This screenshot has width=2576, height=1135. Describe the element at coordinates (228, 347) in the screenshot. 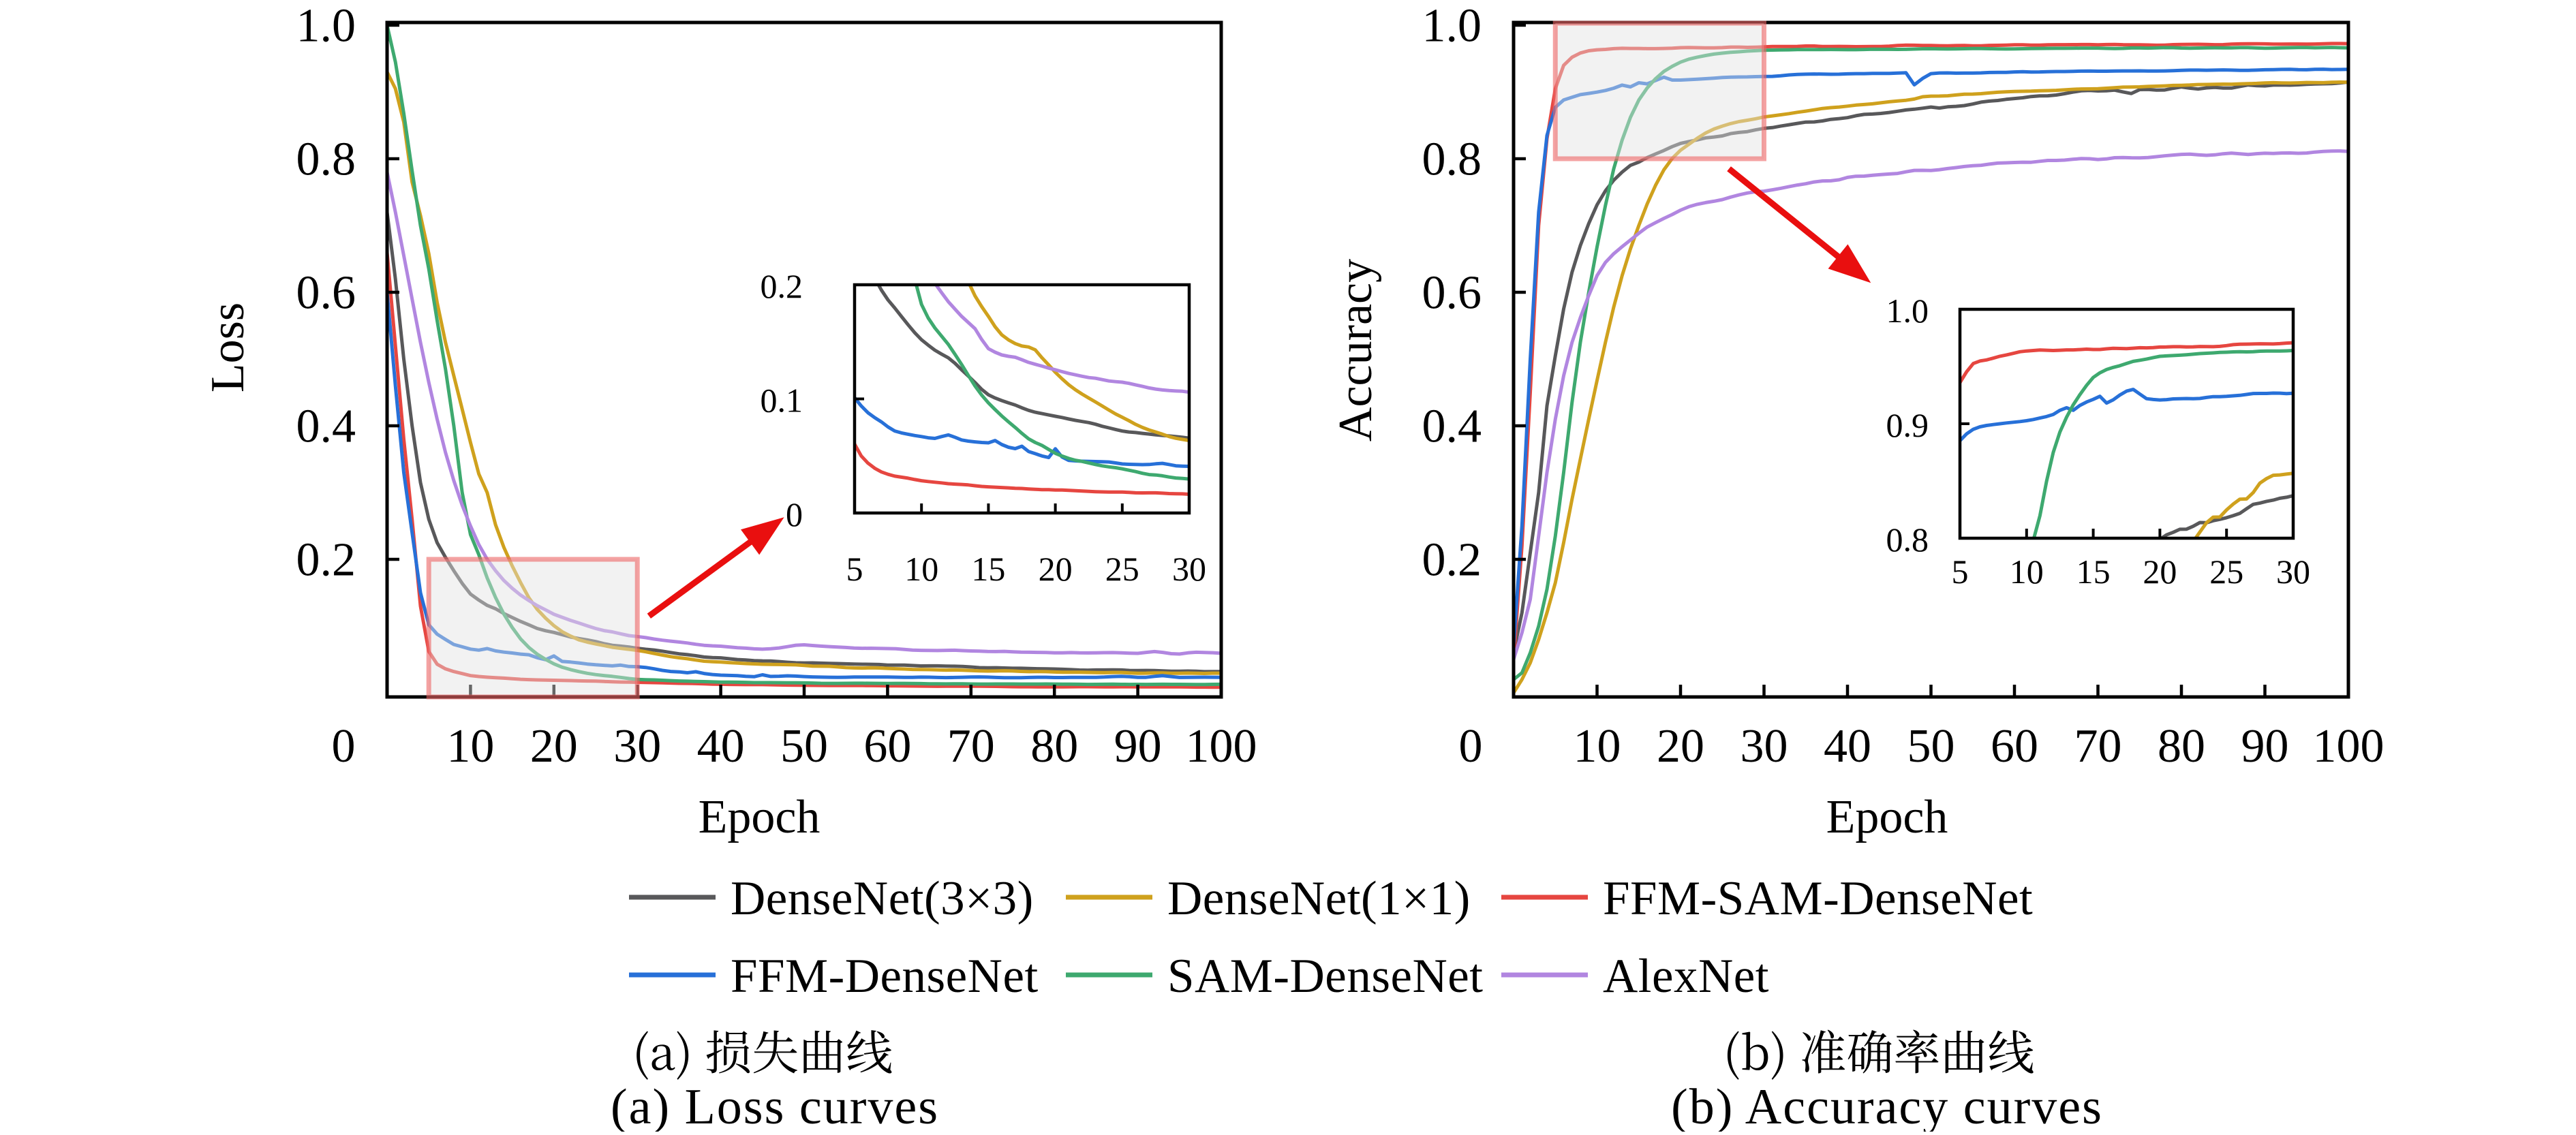

I see `loss-y-axis-title: Loss` at that location.